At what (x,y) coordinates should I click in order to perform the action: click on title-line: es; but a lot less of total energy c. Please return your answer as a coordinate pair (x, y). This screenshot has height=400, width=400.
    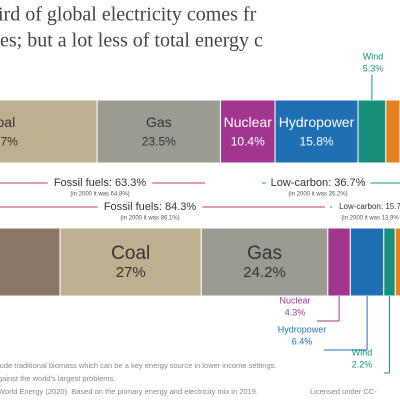
    Looking at the image, I should click on (131, 41).